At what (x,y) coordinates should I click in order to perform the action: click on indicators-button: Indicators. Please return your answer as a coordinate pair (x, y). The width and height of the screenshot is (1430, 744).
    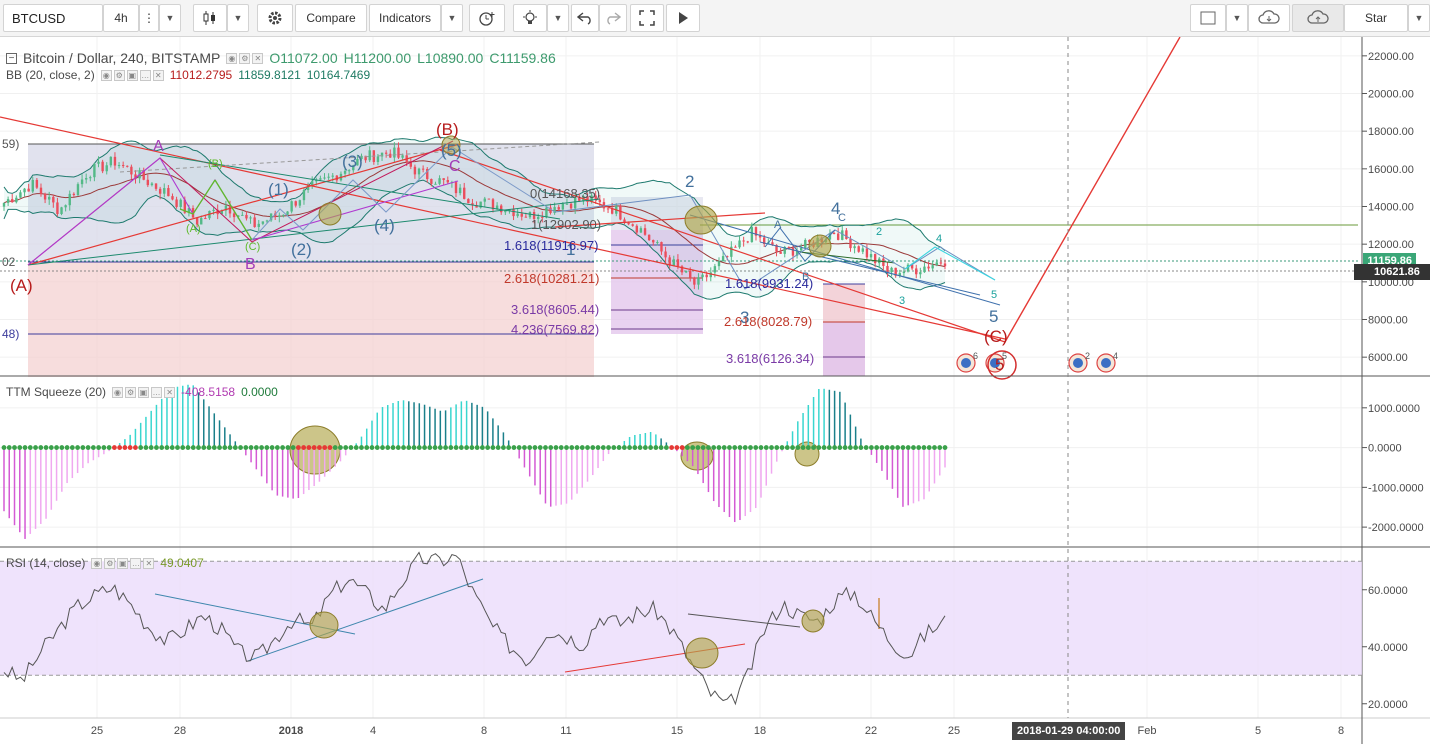
    Looking at the image, I should click on (405, 18).